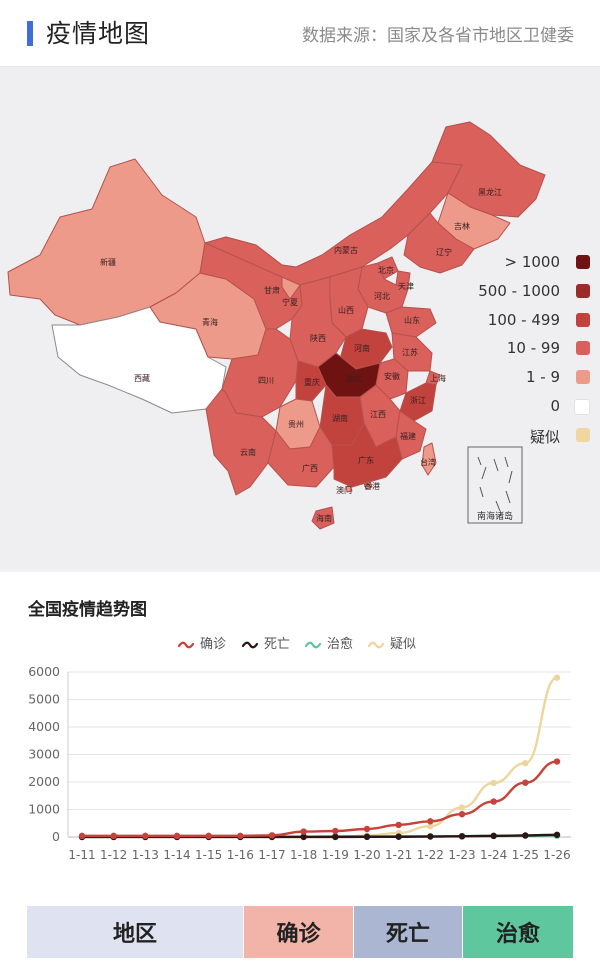 The width and height of the screenshot is (600, 965). What do you see at coordinates (310, 468) in the screenshot?
I see `map-region-label: 广西` at bounding box center [310, 468].